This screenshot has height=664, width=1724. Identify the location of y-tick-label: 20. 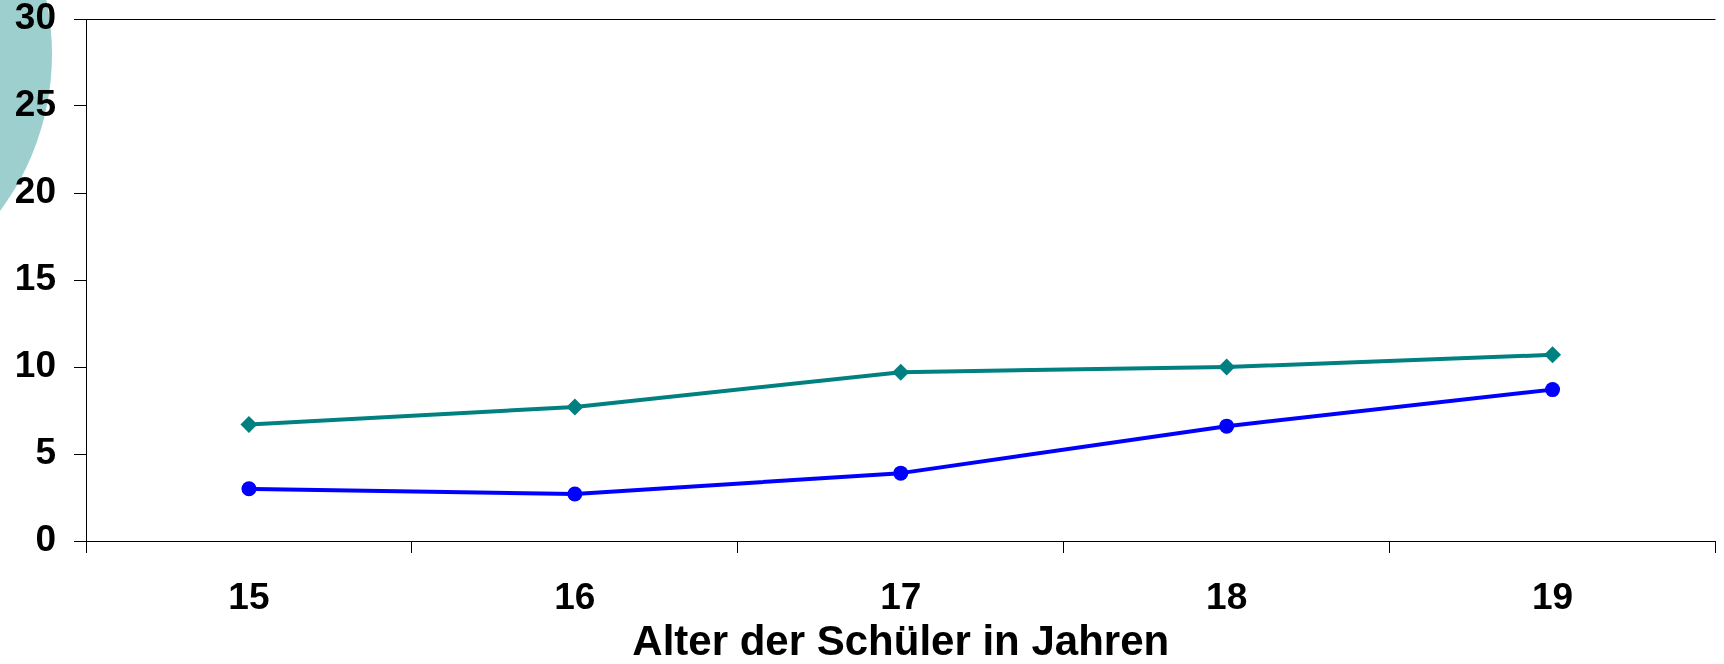
(35, 191).